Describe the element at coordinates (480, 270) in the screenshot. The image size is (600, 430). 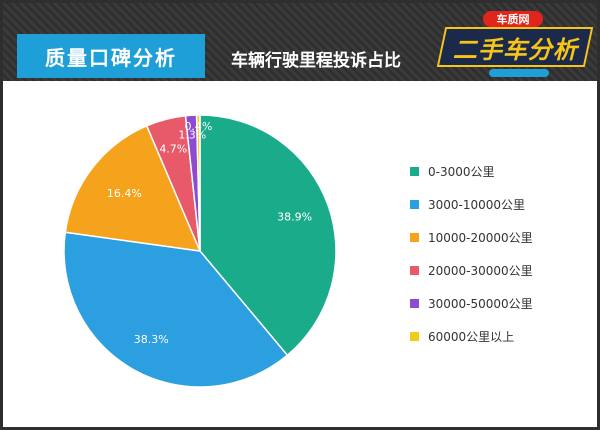
I see `legend-label: 20000-30000公里` at that location.